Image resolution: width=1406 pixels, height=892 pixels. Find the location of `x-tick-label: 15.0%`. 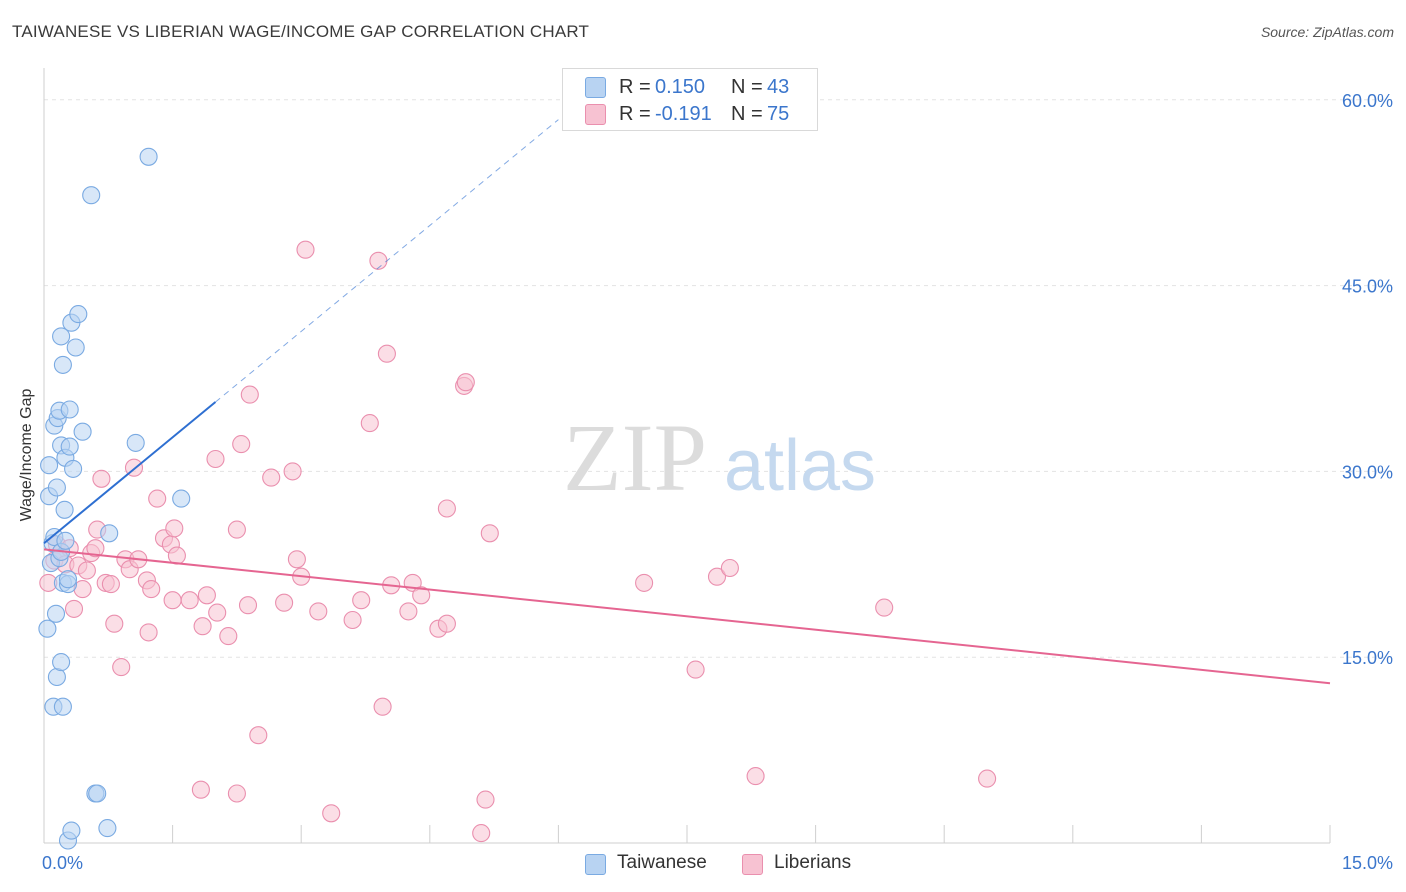

x-tick-label: 15.0% is located at coordinates (1367, 863).